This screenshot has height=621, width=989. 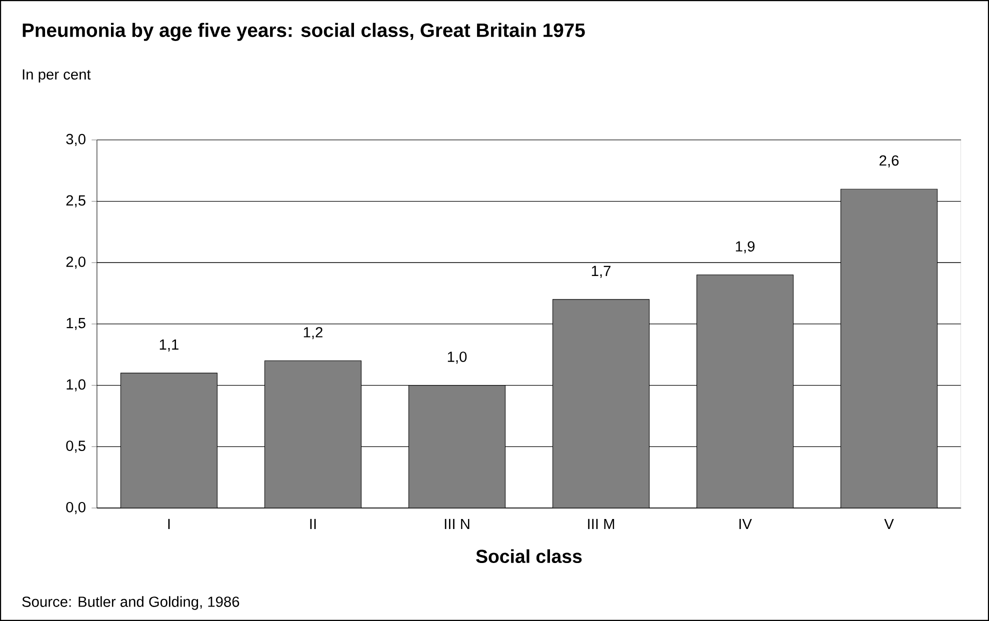 I want to click on x-tick-label: III M, so click(x=601, y=524).